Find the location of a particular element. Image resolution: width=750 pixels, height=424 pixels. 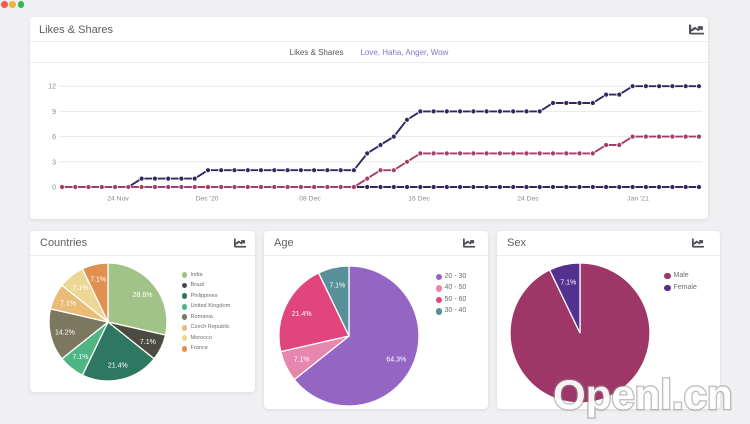

svg-text: 12 is located at coordinates (52, 87).